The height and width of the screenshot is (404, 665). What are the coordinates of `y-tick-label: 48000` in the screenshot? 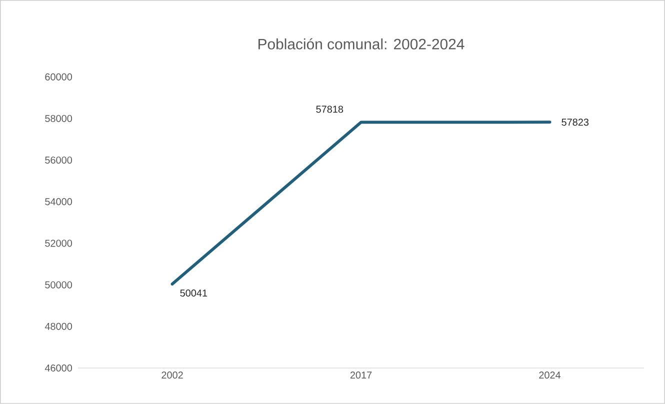 It's located at (58, 326).